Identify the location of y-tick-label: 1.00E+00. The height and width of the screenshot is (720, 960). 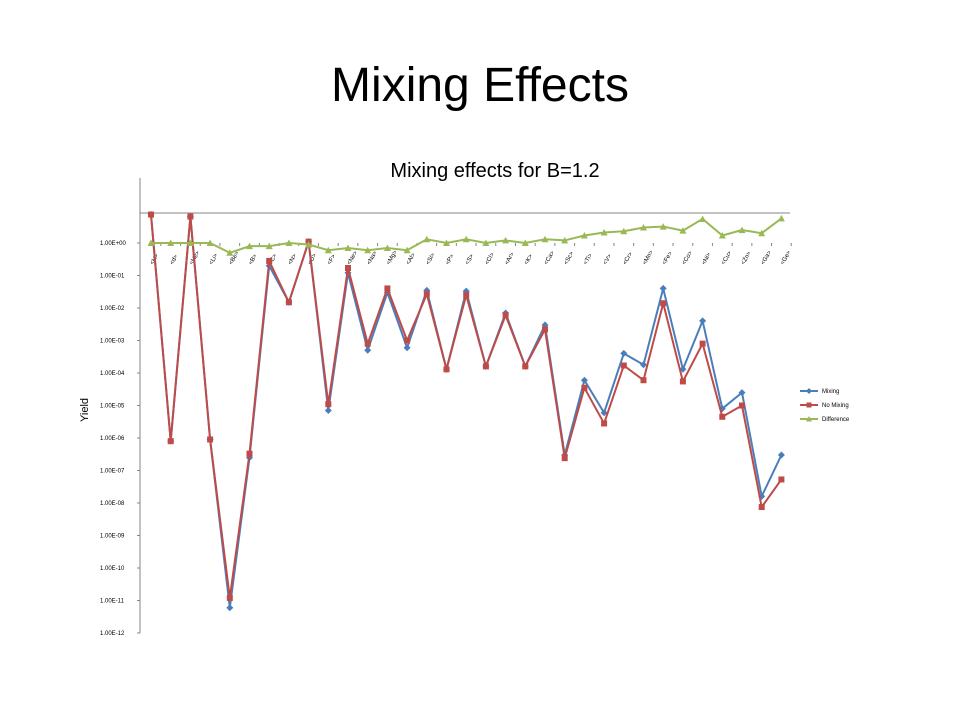
(113, 244).